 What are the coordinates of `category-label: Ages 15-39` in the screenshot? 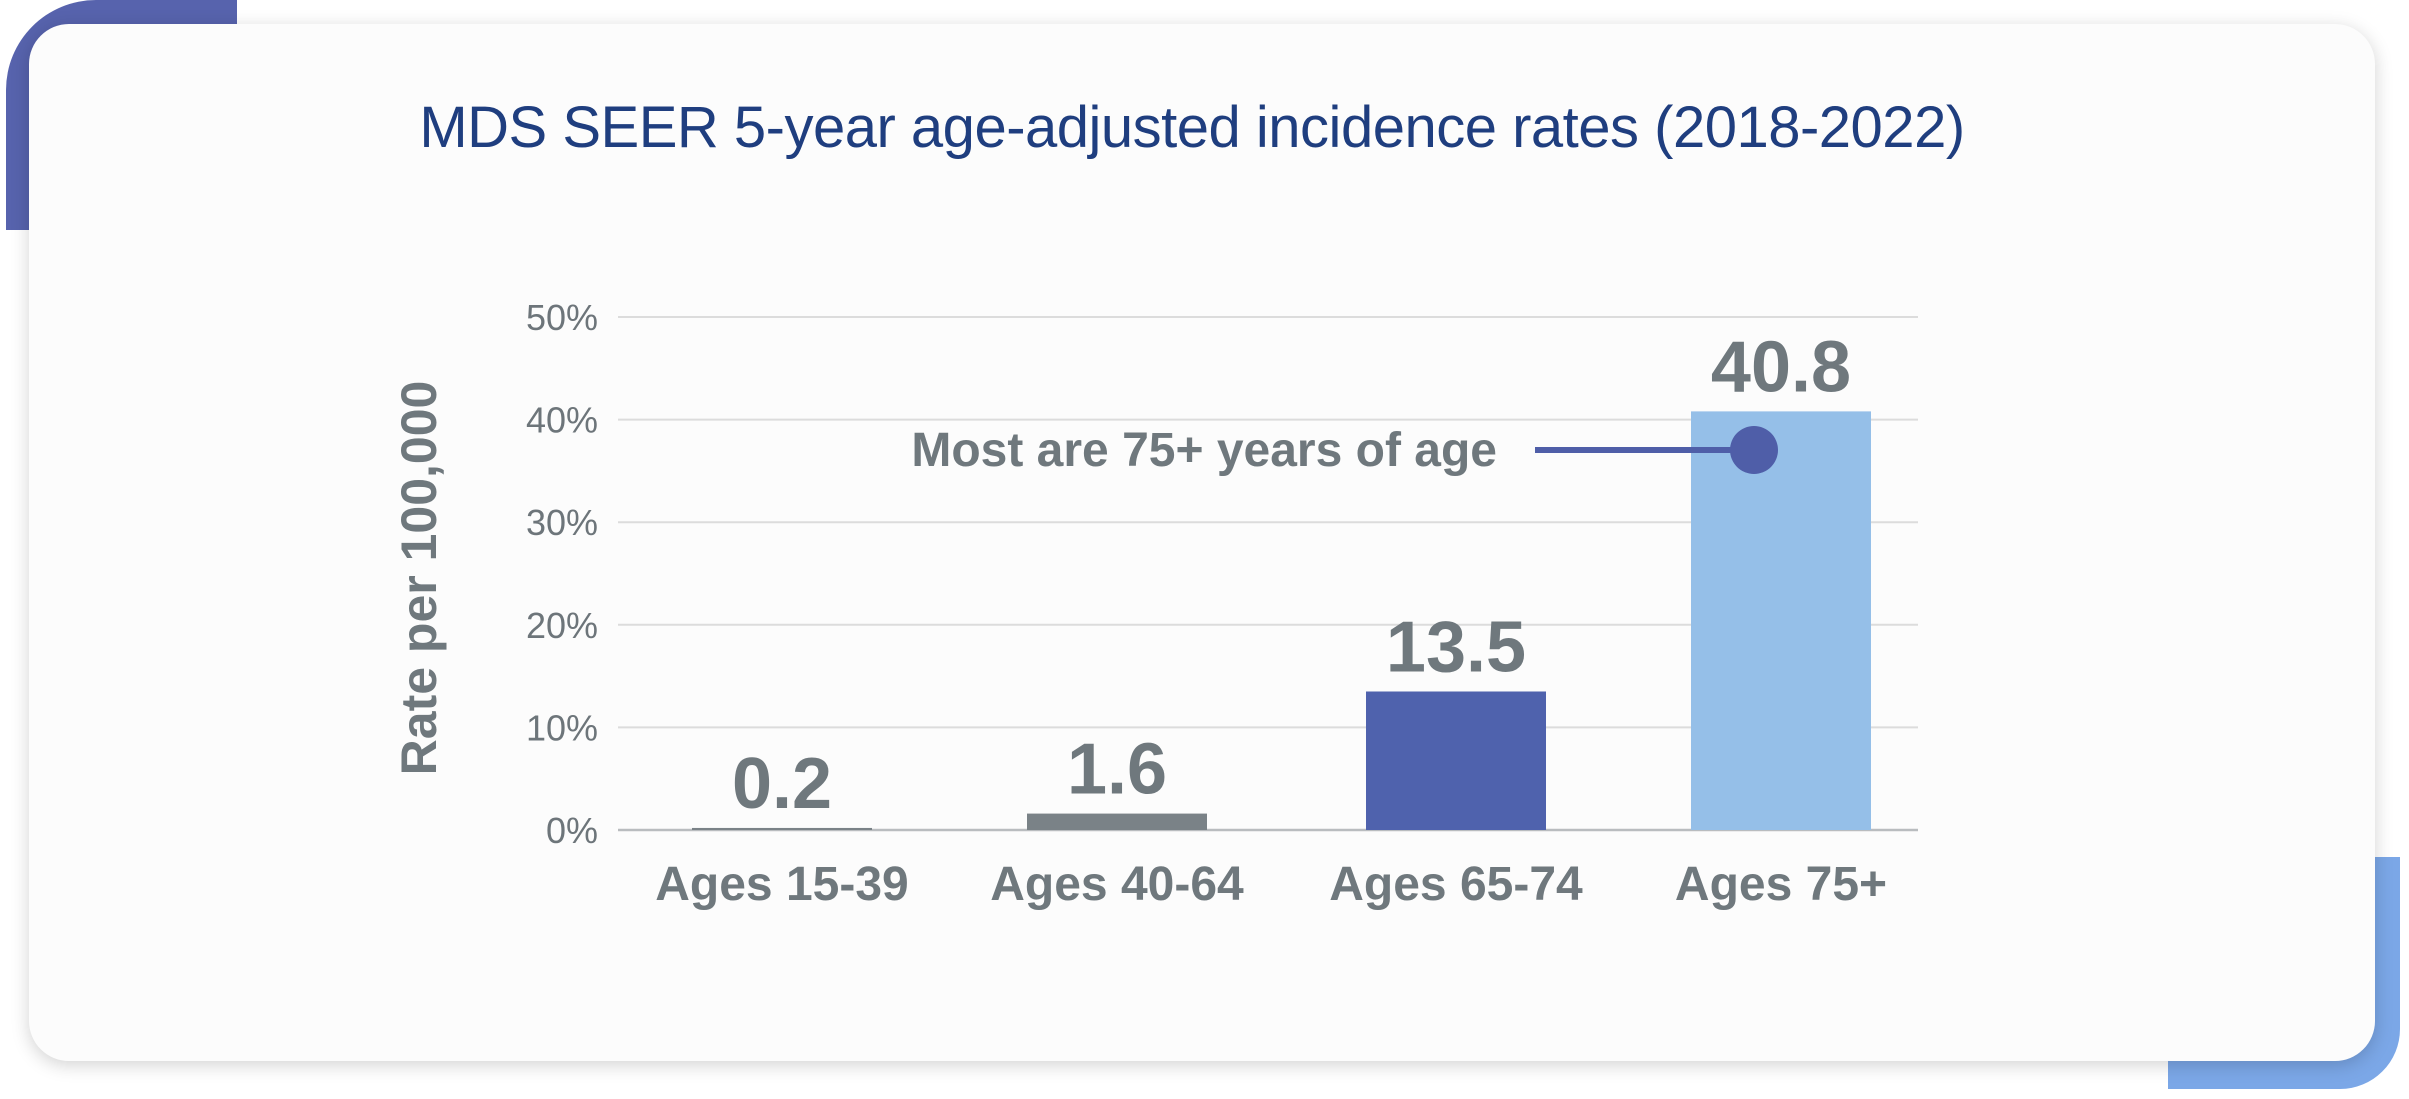 It's located at (781, 884).